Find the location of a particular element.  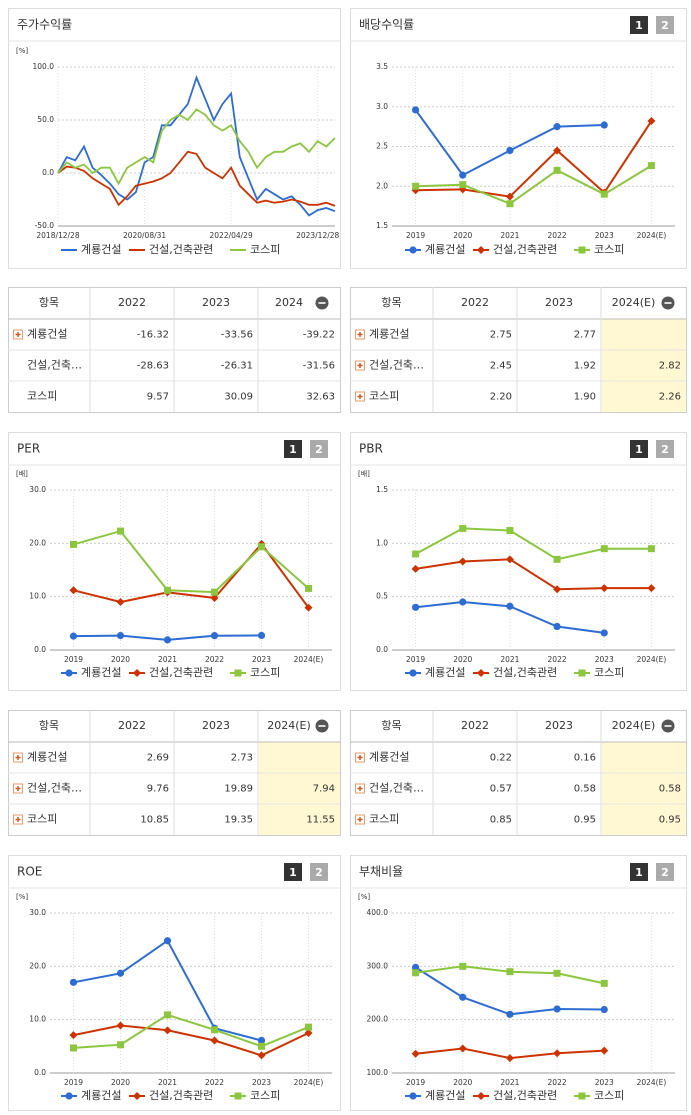

table-cell: 19.89 is located at coordinates (238, 789).